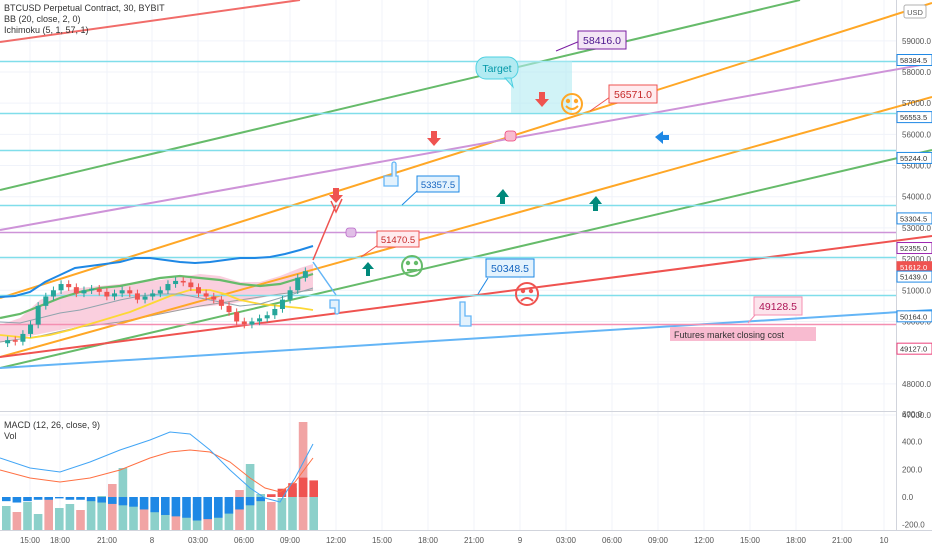 This screenshot has height=550, width=932. I want to click on callout-51470: 51470.5, so click(390, 244).